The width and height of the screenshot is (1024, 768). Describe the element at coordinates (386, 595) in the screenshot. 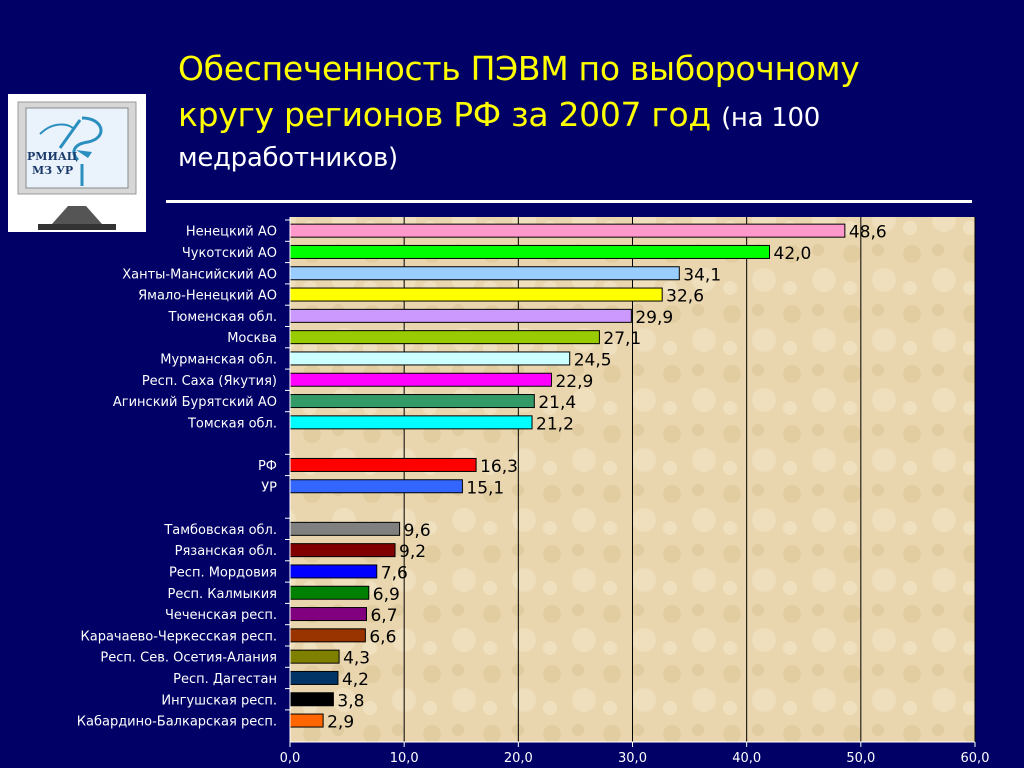

I see `bar-value-label: 6,9` at that location.